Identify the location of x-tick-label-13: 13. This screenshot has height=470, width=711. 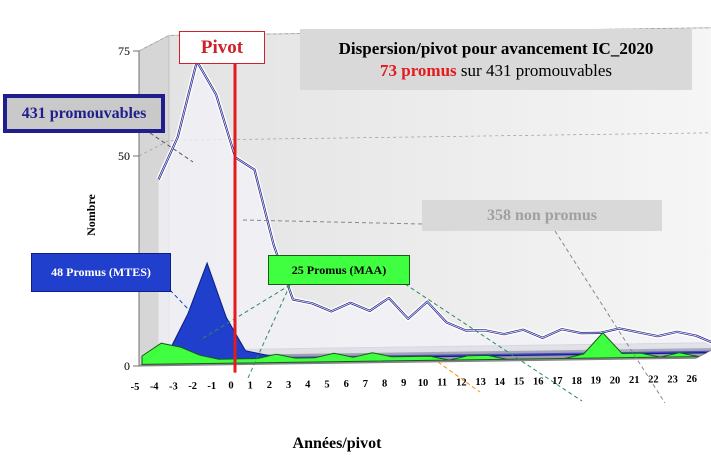
(480, 382).